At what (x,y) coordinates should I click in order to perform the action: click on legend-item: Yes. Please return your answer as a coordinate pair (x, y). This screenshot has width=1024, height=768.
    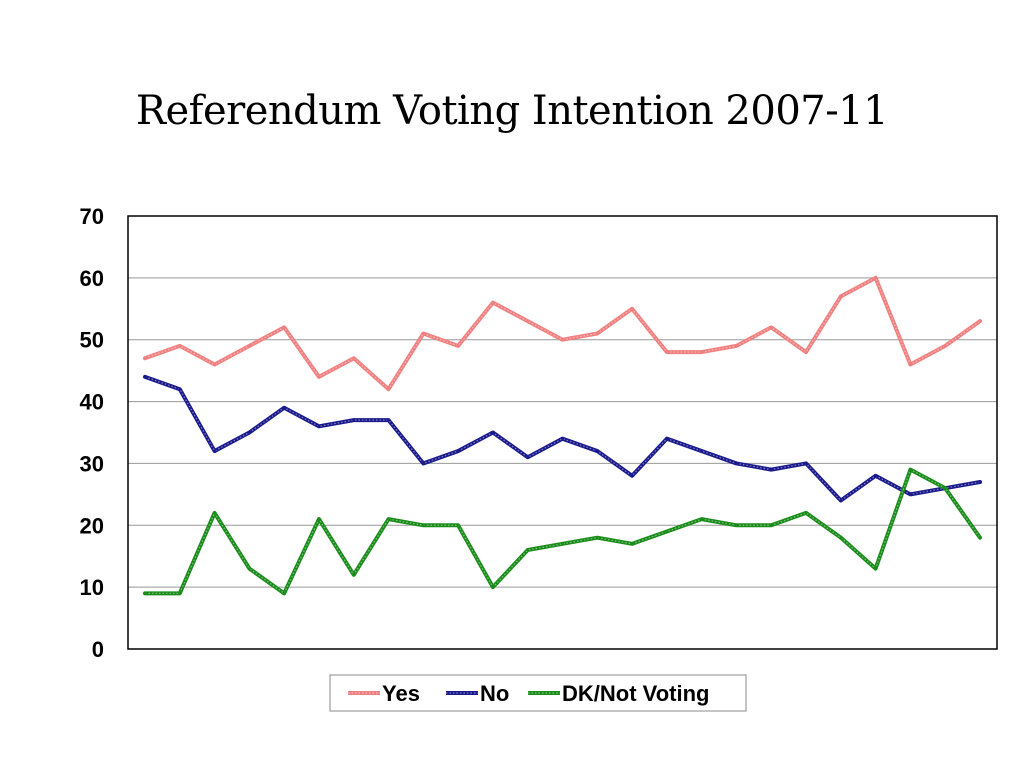
    Looking at the image, I should click on (384, 693).